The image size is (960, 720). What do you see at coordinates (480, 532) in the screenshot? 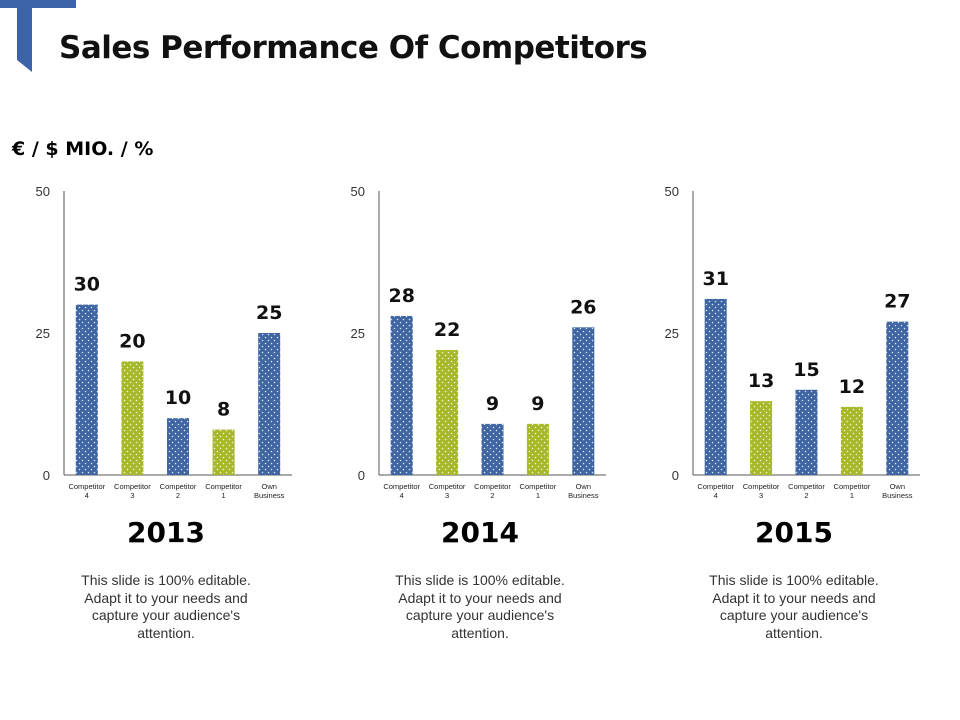
I see `chart-2014-year-label: 2014` at bounding box center [480, 532].